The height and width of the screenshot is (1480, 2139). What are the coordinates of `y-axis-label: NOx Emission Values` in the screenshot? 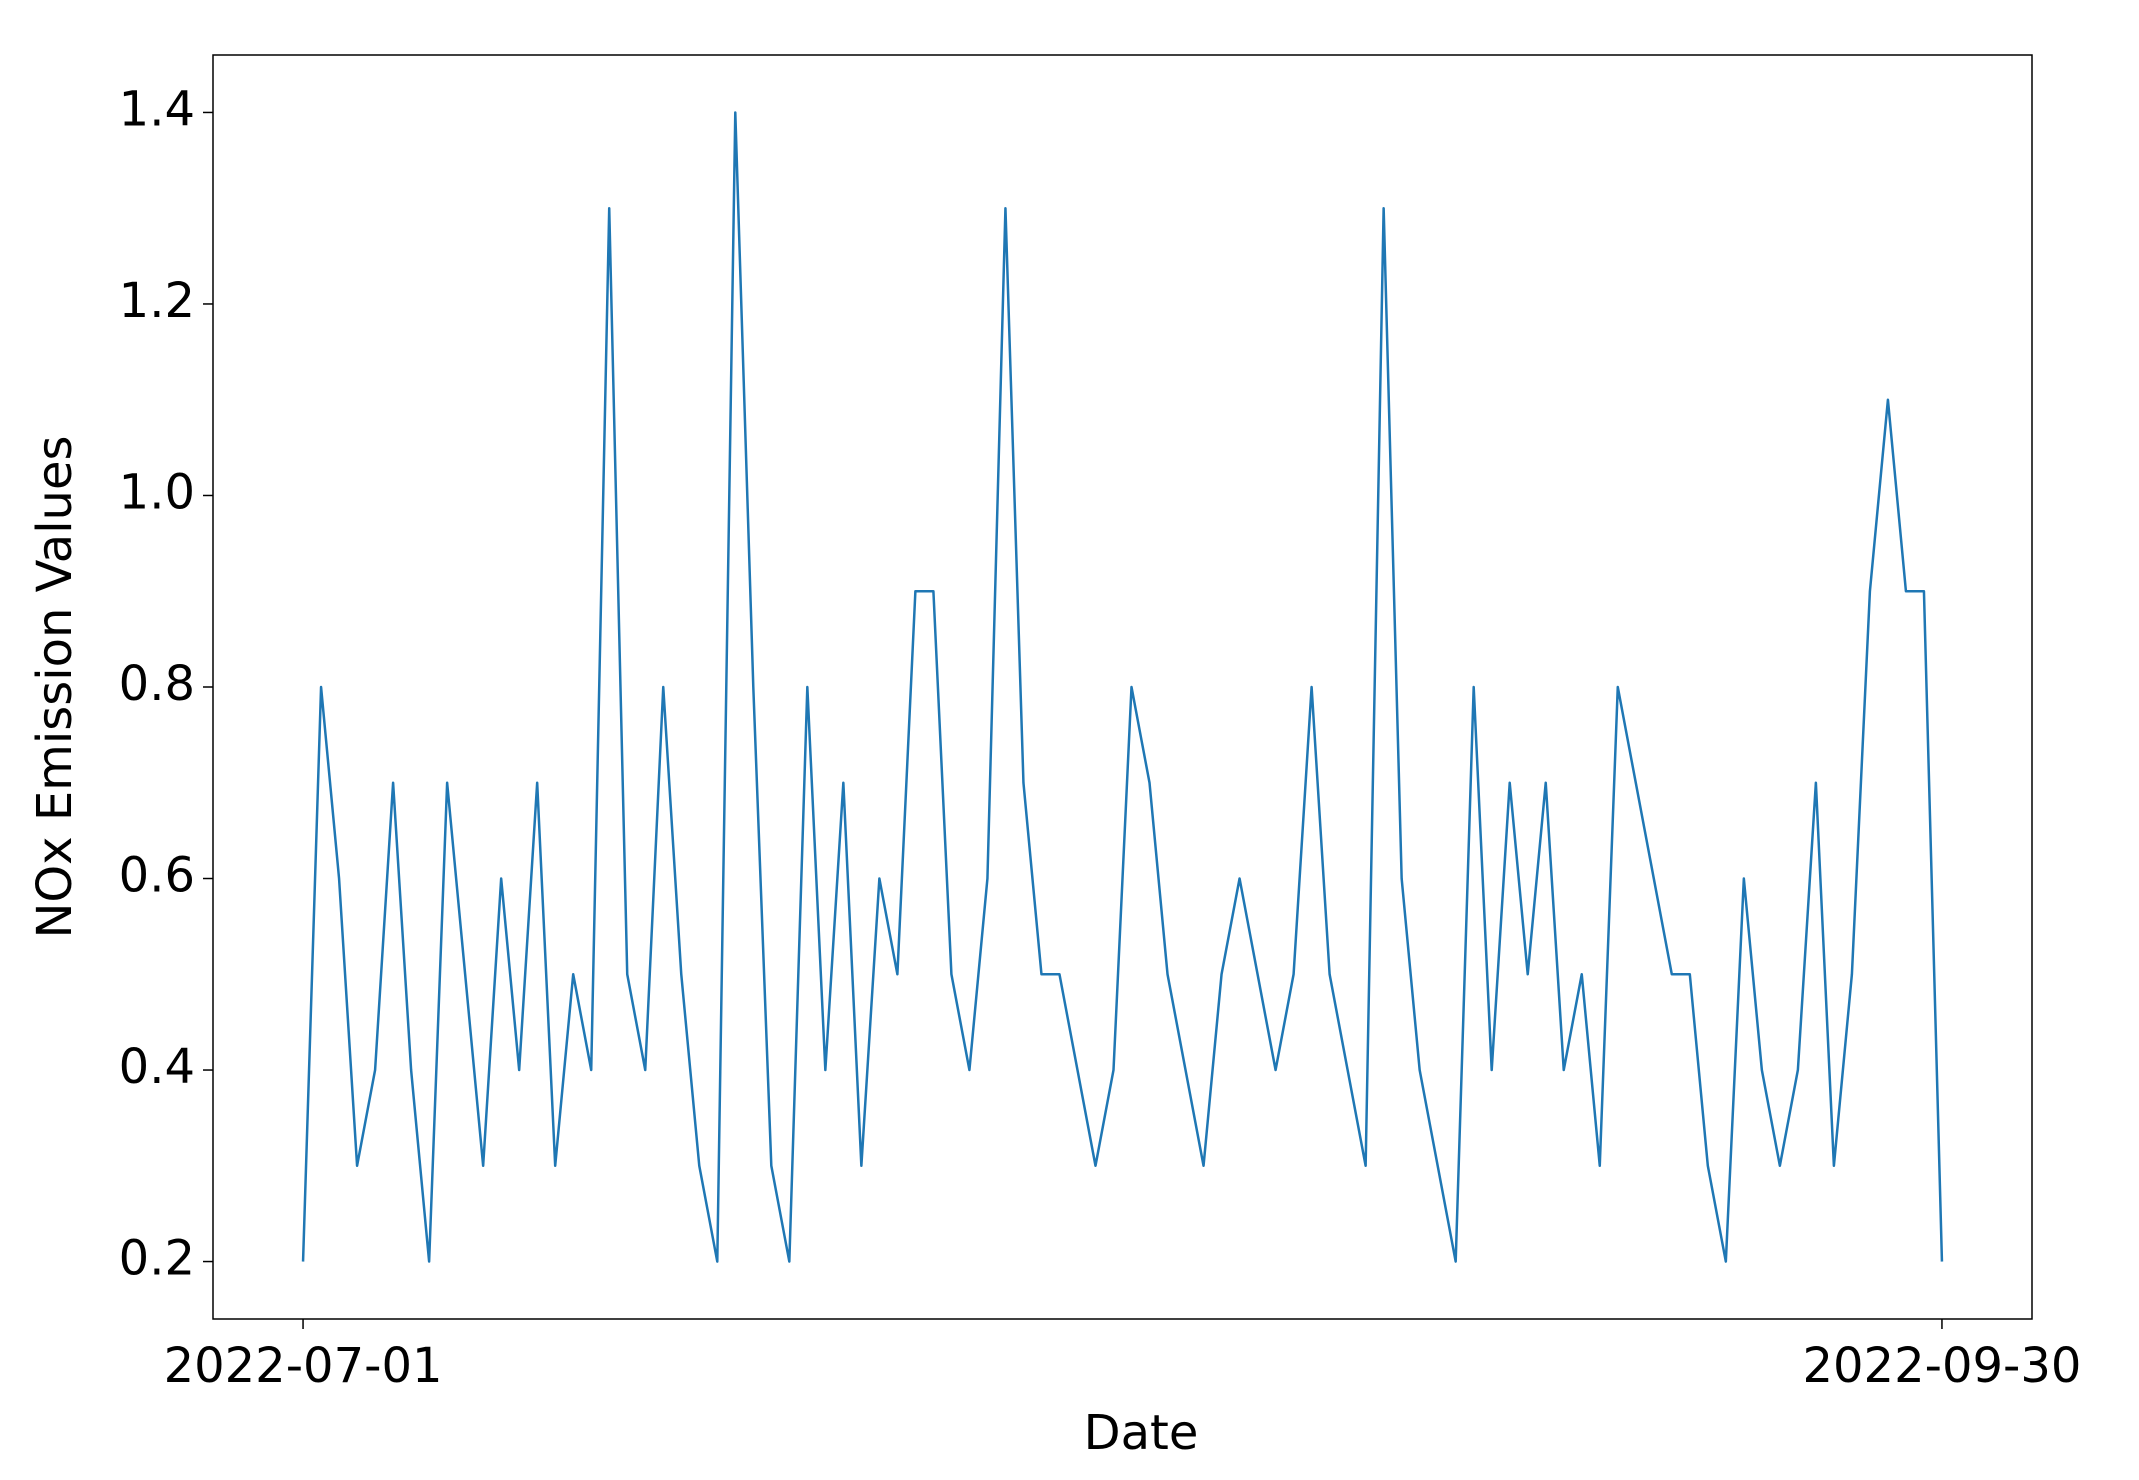 It's located at (55, 687).